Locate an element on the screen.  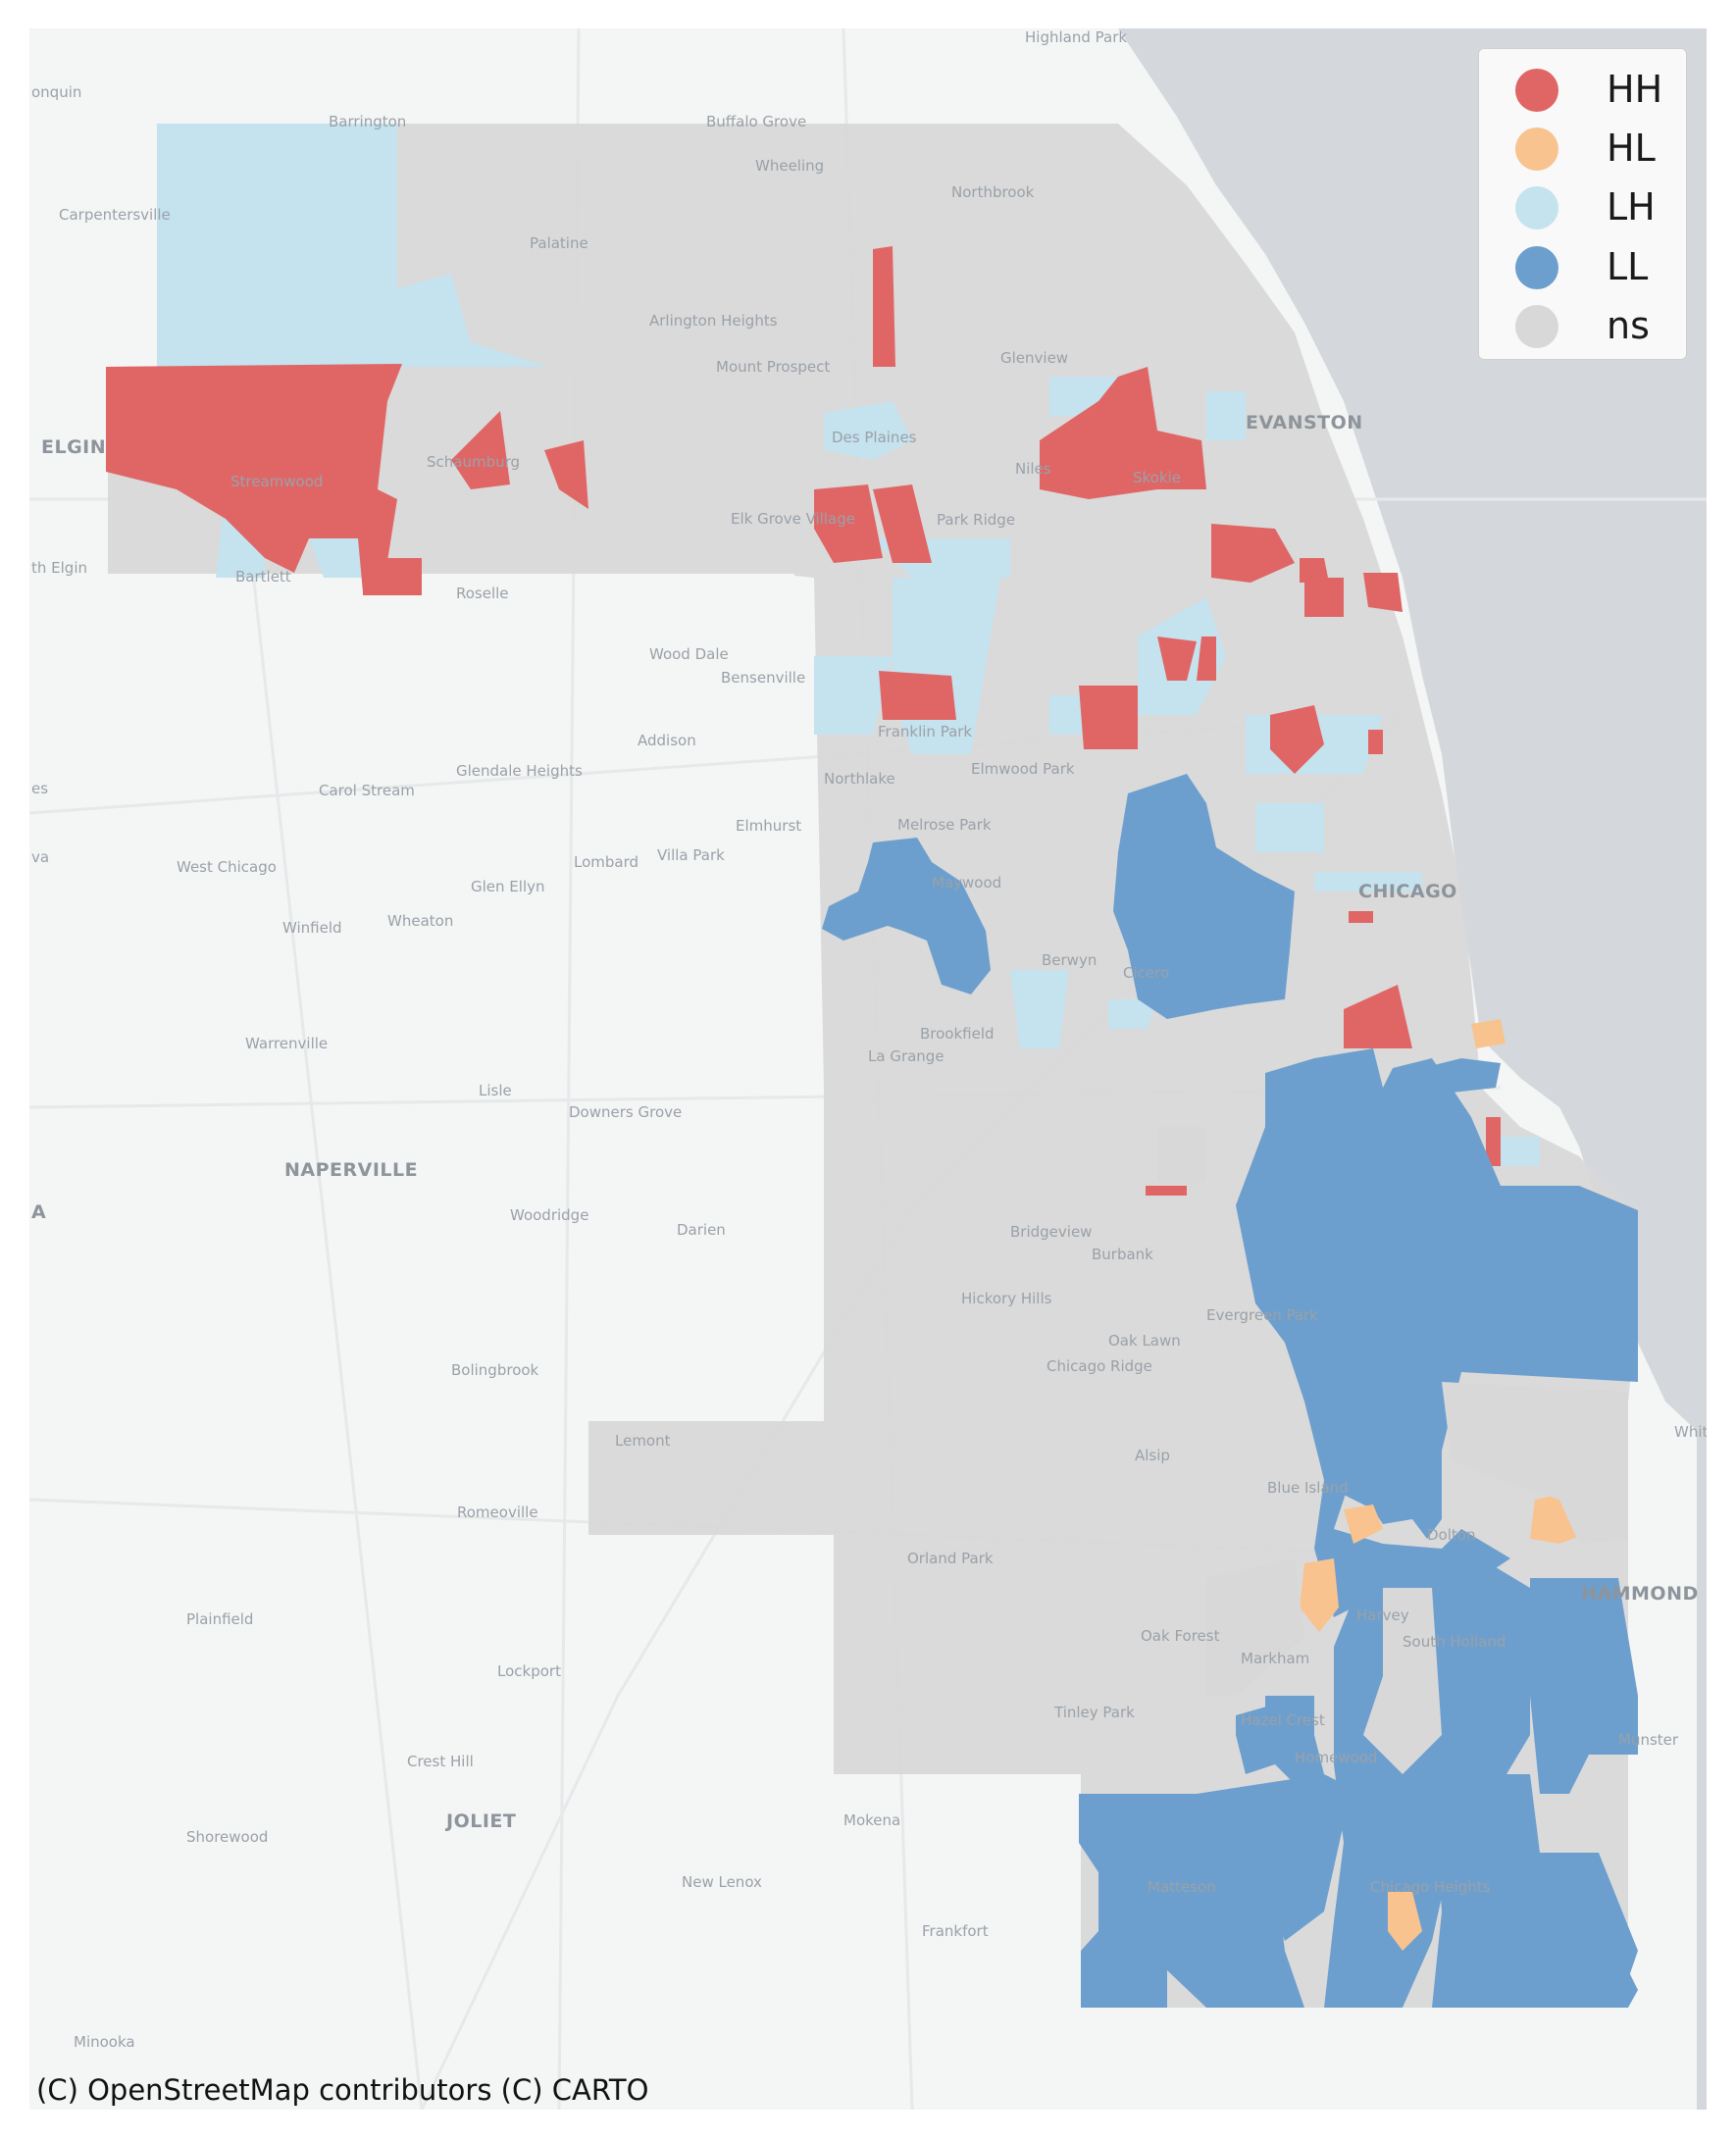
legend: HH HL LH LL ns is located at coordinates (1583, 204).